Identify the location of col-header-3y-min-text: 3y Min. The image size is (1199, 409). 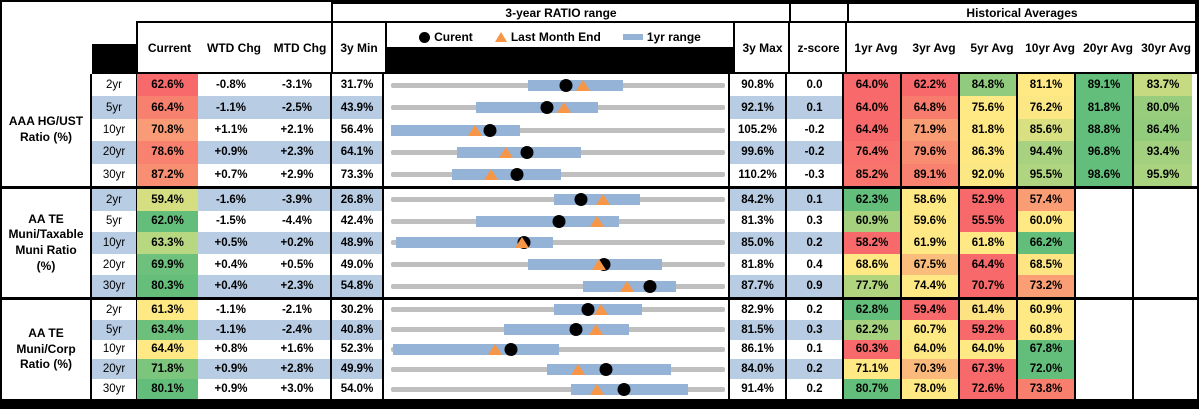
(359, 47).